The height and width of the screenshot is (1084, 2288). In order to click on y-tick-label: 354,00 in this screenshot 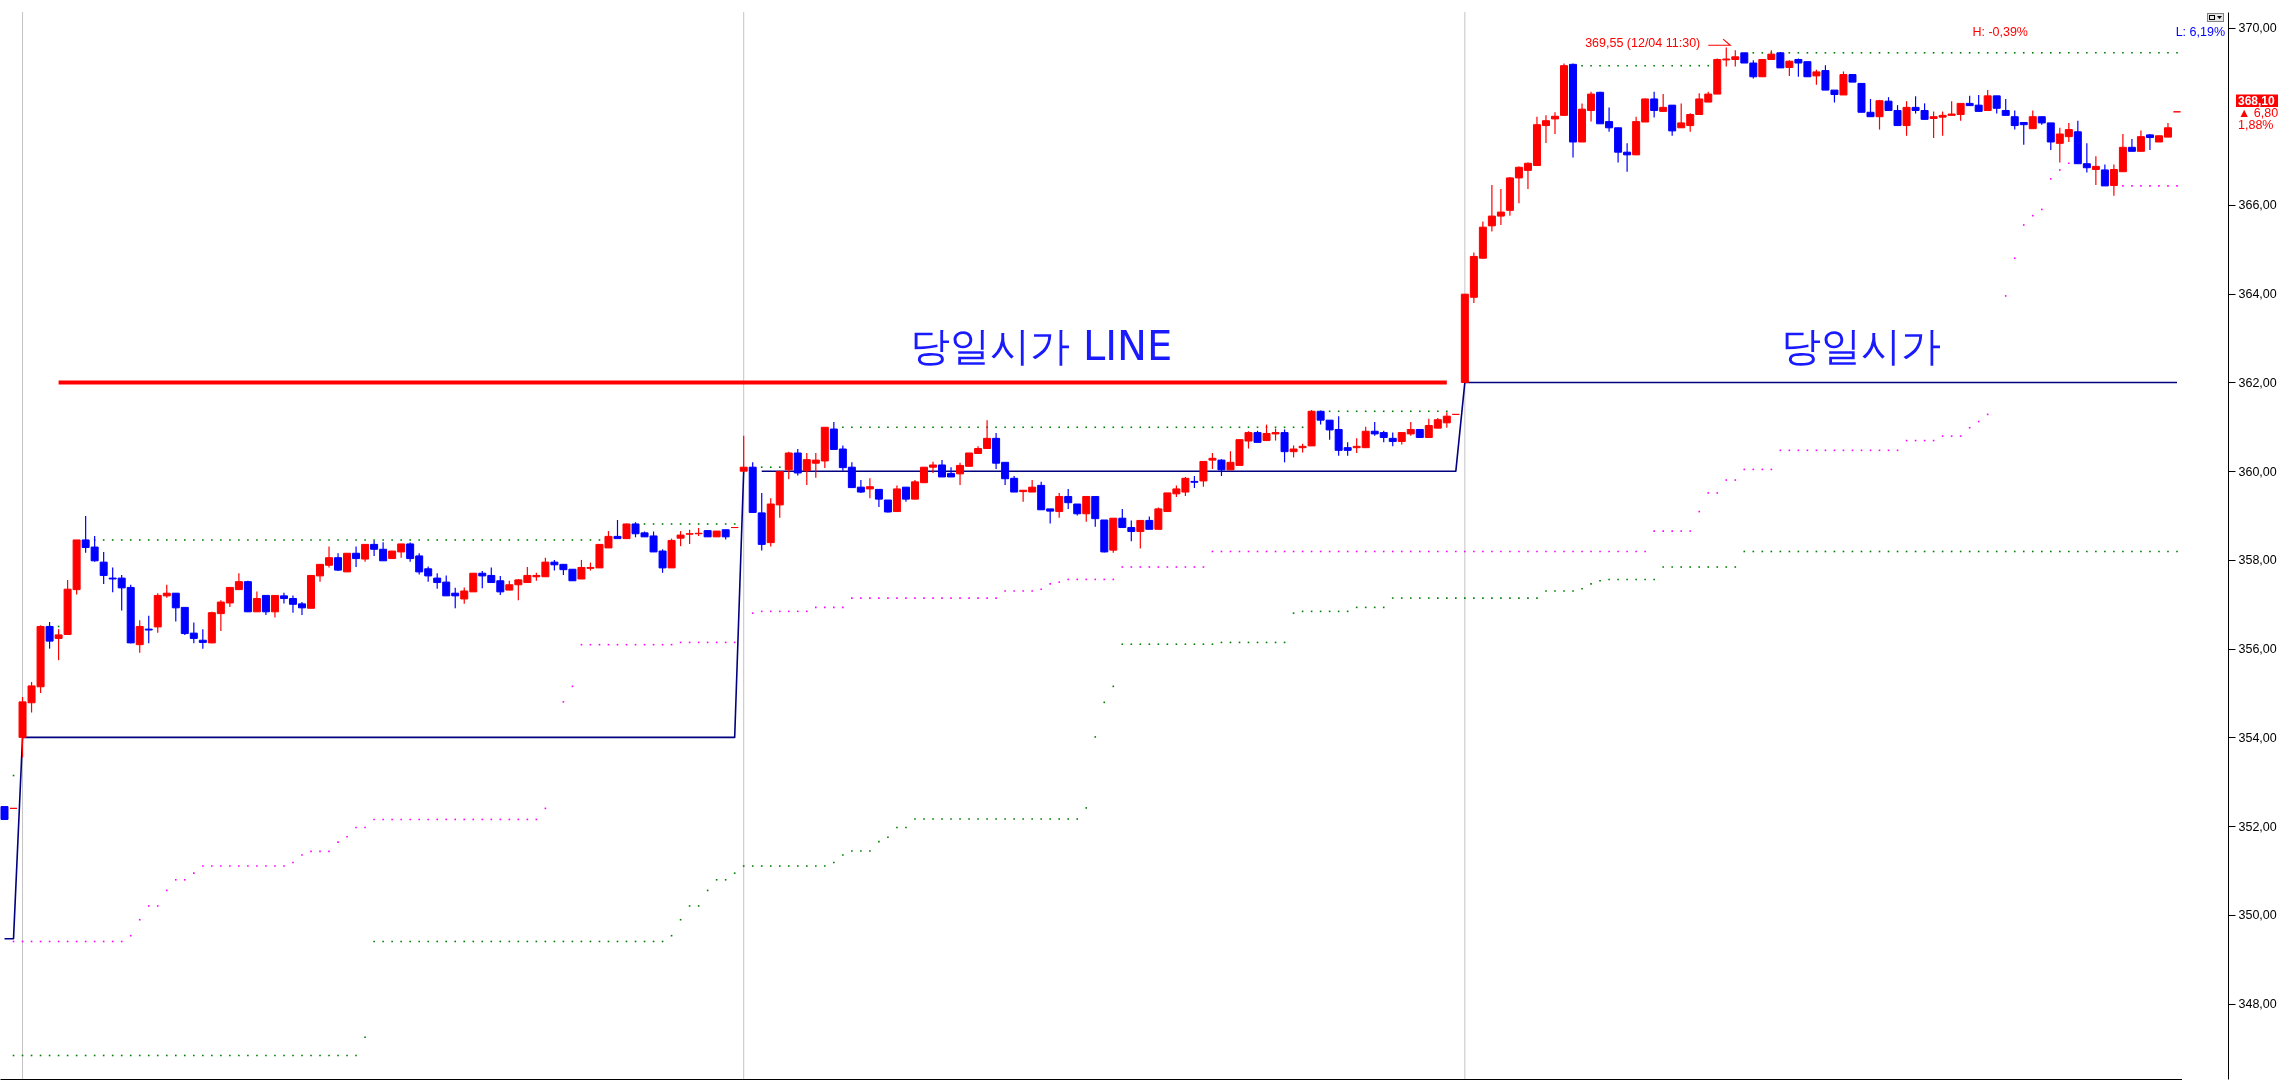, I will do `click(2257, 737)`.